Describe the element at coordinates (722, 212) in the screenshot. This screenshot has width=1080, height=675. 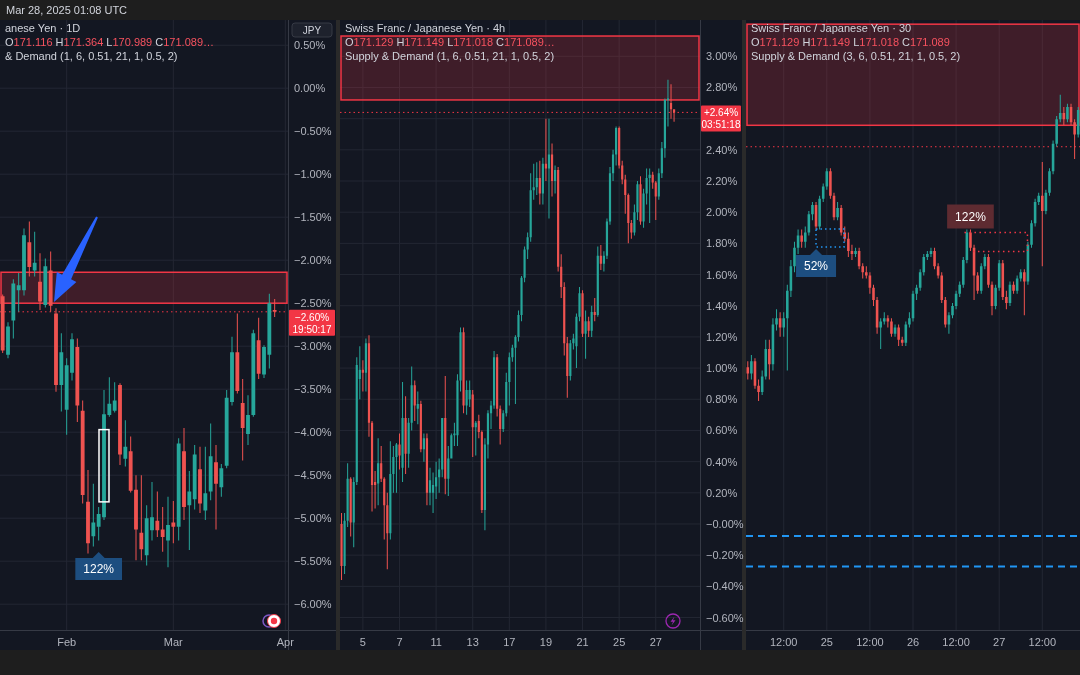
I see `y-tick-label: 2.00%` at that location.